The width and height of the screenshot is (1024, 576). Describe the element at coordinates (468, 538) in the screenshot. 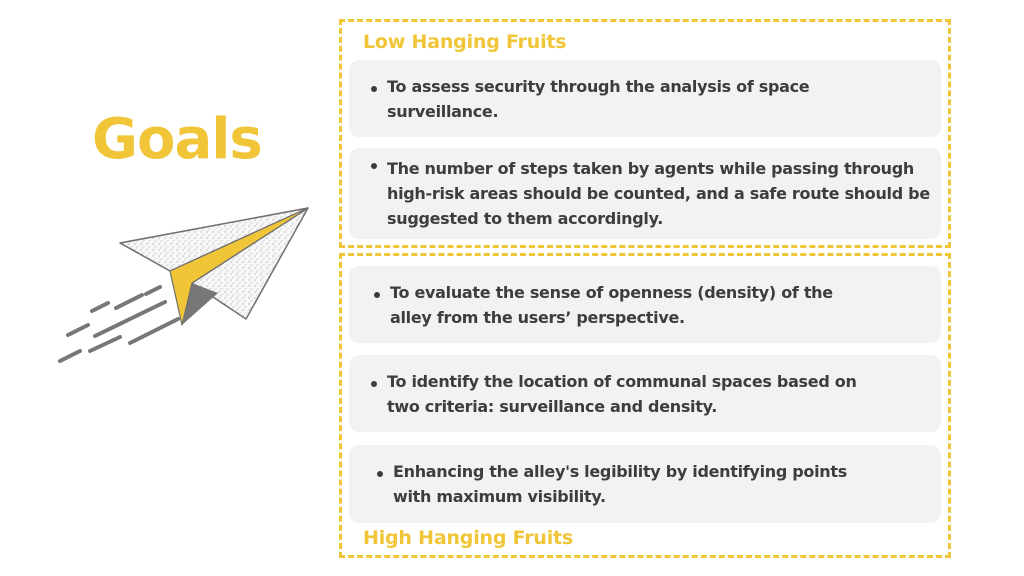

I see `high-hanging-fruits-label: High Hanging Fruits` at that location.